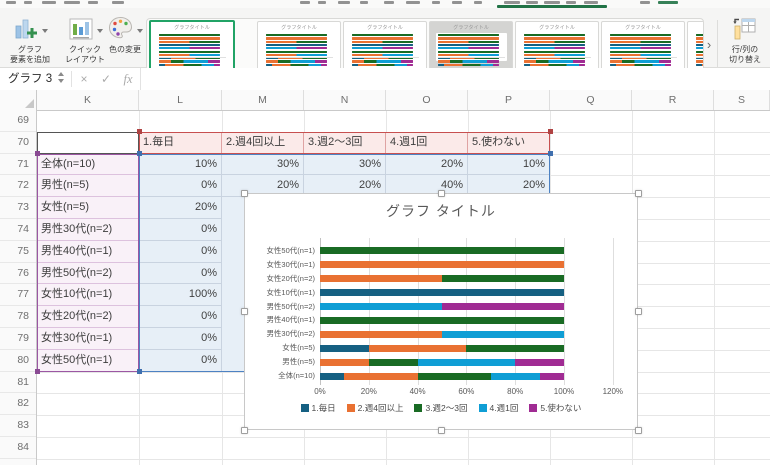 The image size is (770, 465). Describe the element at coordinates (180, 295) in the screenshot. I see `value-cell: 100%` at that location.